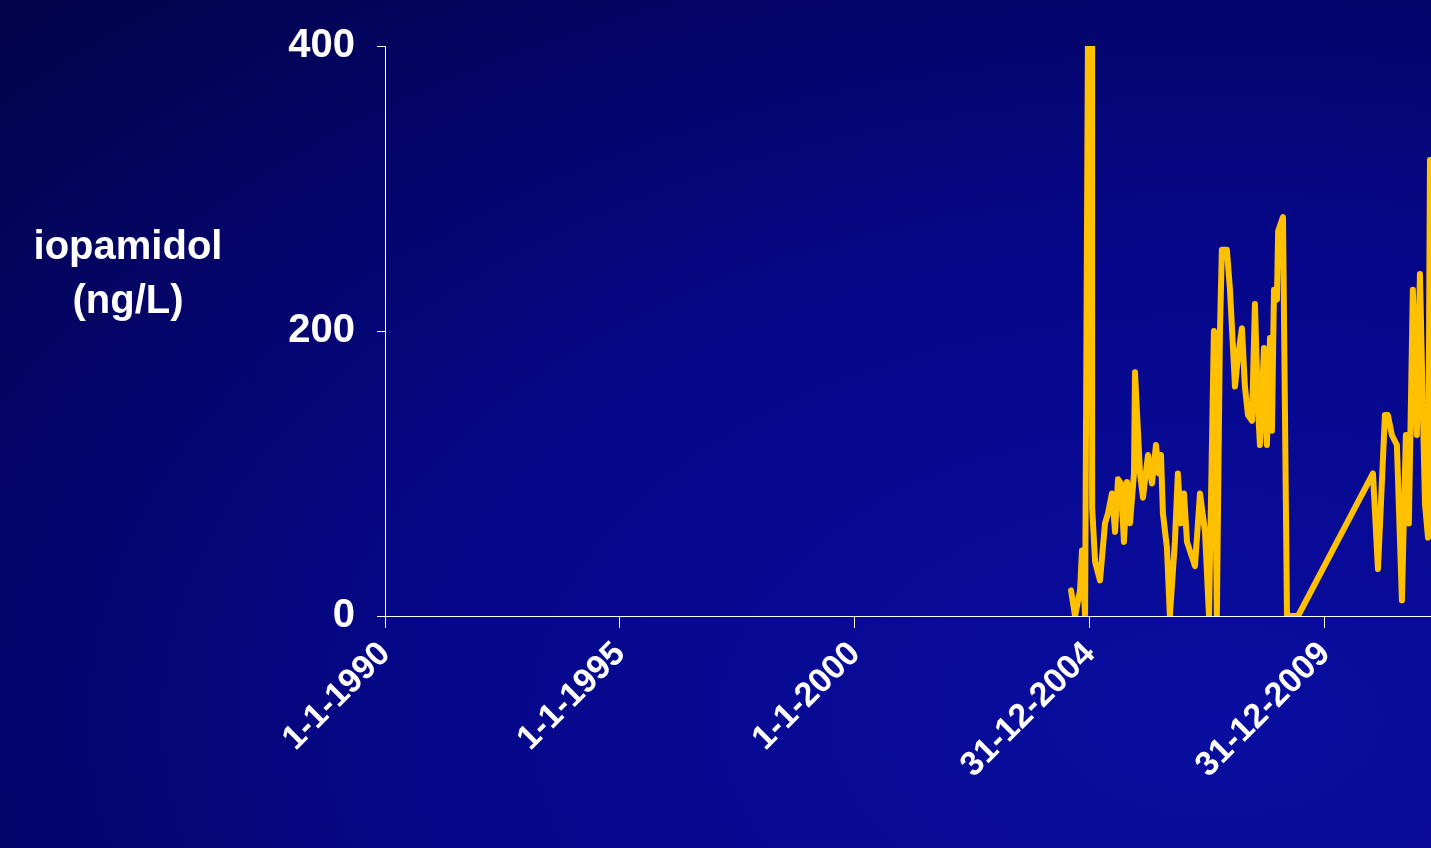  What do you see at coordinates (321, 43) in the screenshot?
I see `y-tick-label: 400` at bounding box center [321, 43].